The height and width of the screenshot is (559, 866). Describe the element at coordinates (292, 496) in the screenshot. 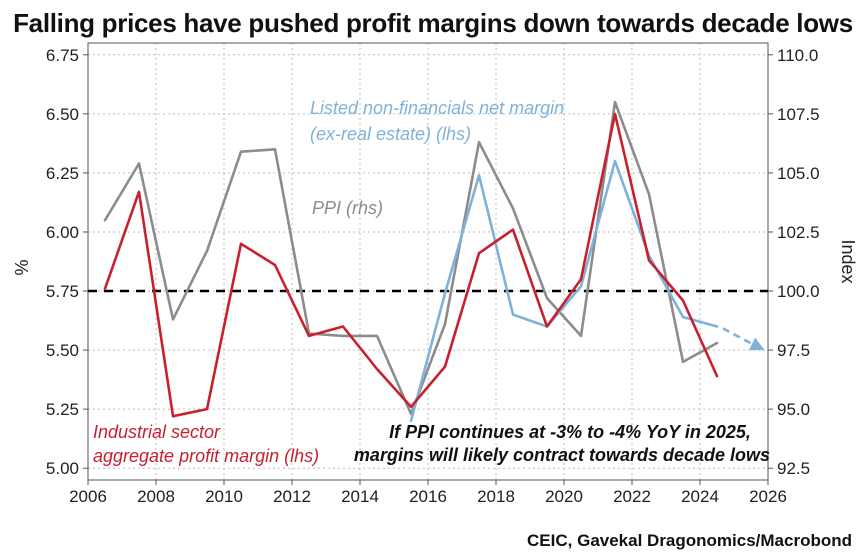

I see `x-tick-label: 2012` at that location.